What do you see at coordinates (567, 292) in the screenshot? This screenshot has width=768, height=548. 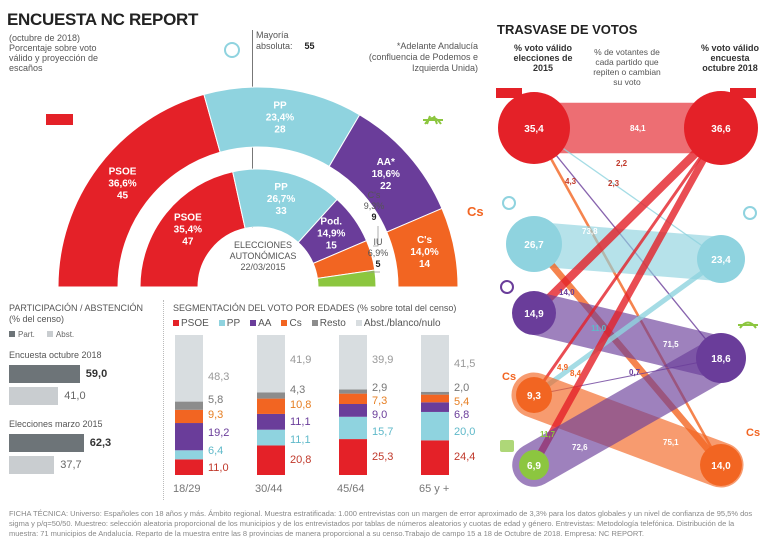 I see `flow-label: 14,0` at bounding box center [567, 292].